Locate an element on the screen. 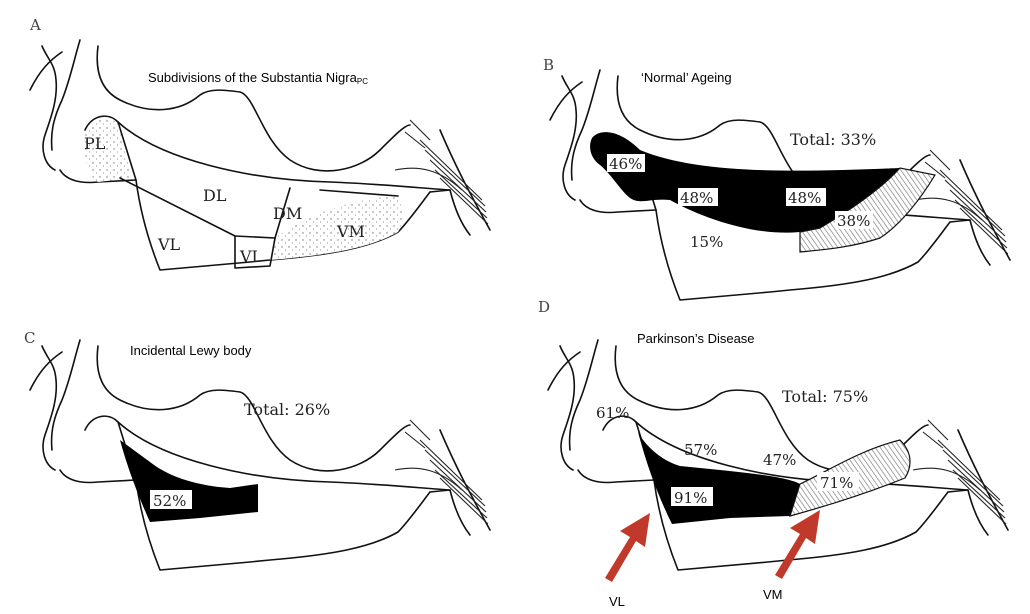 Image resolution: width=1030 pixels, height=614 pixels. panel-d-value-vm: 71% is located at coordinates (836, 483).